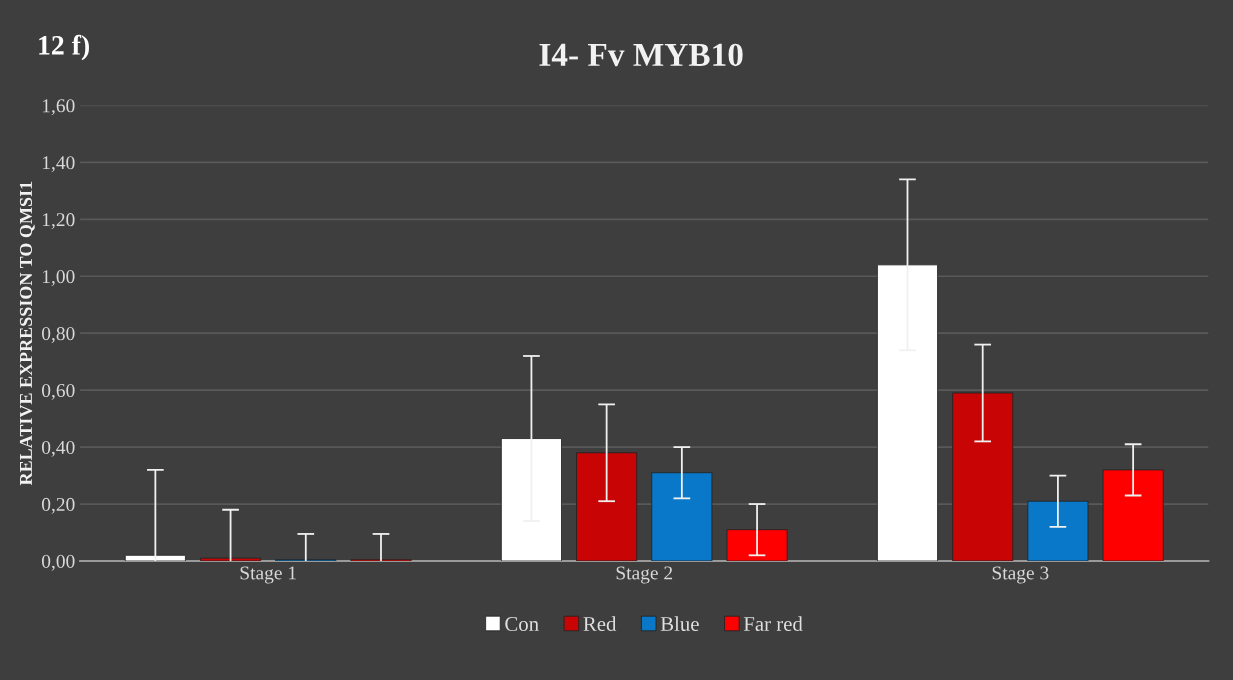 This screenshot has height=680, width=1233. What do you see at coordinates (773, 623) in the screenshot?
I see `legend-label: Far red` at bounding box center [773, 623].